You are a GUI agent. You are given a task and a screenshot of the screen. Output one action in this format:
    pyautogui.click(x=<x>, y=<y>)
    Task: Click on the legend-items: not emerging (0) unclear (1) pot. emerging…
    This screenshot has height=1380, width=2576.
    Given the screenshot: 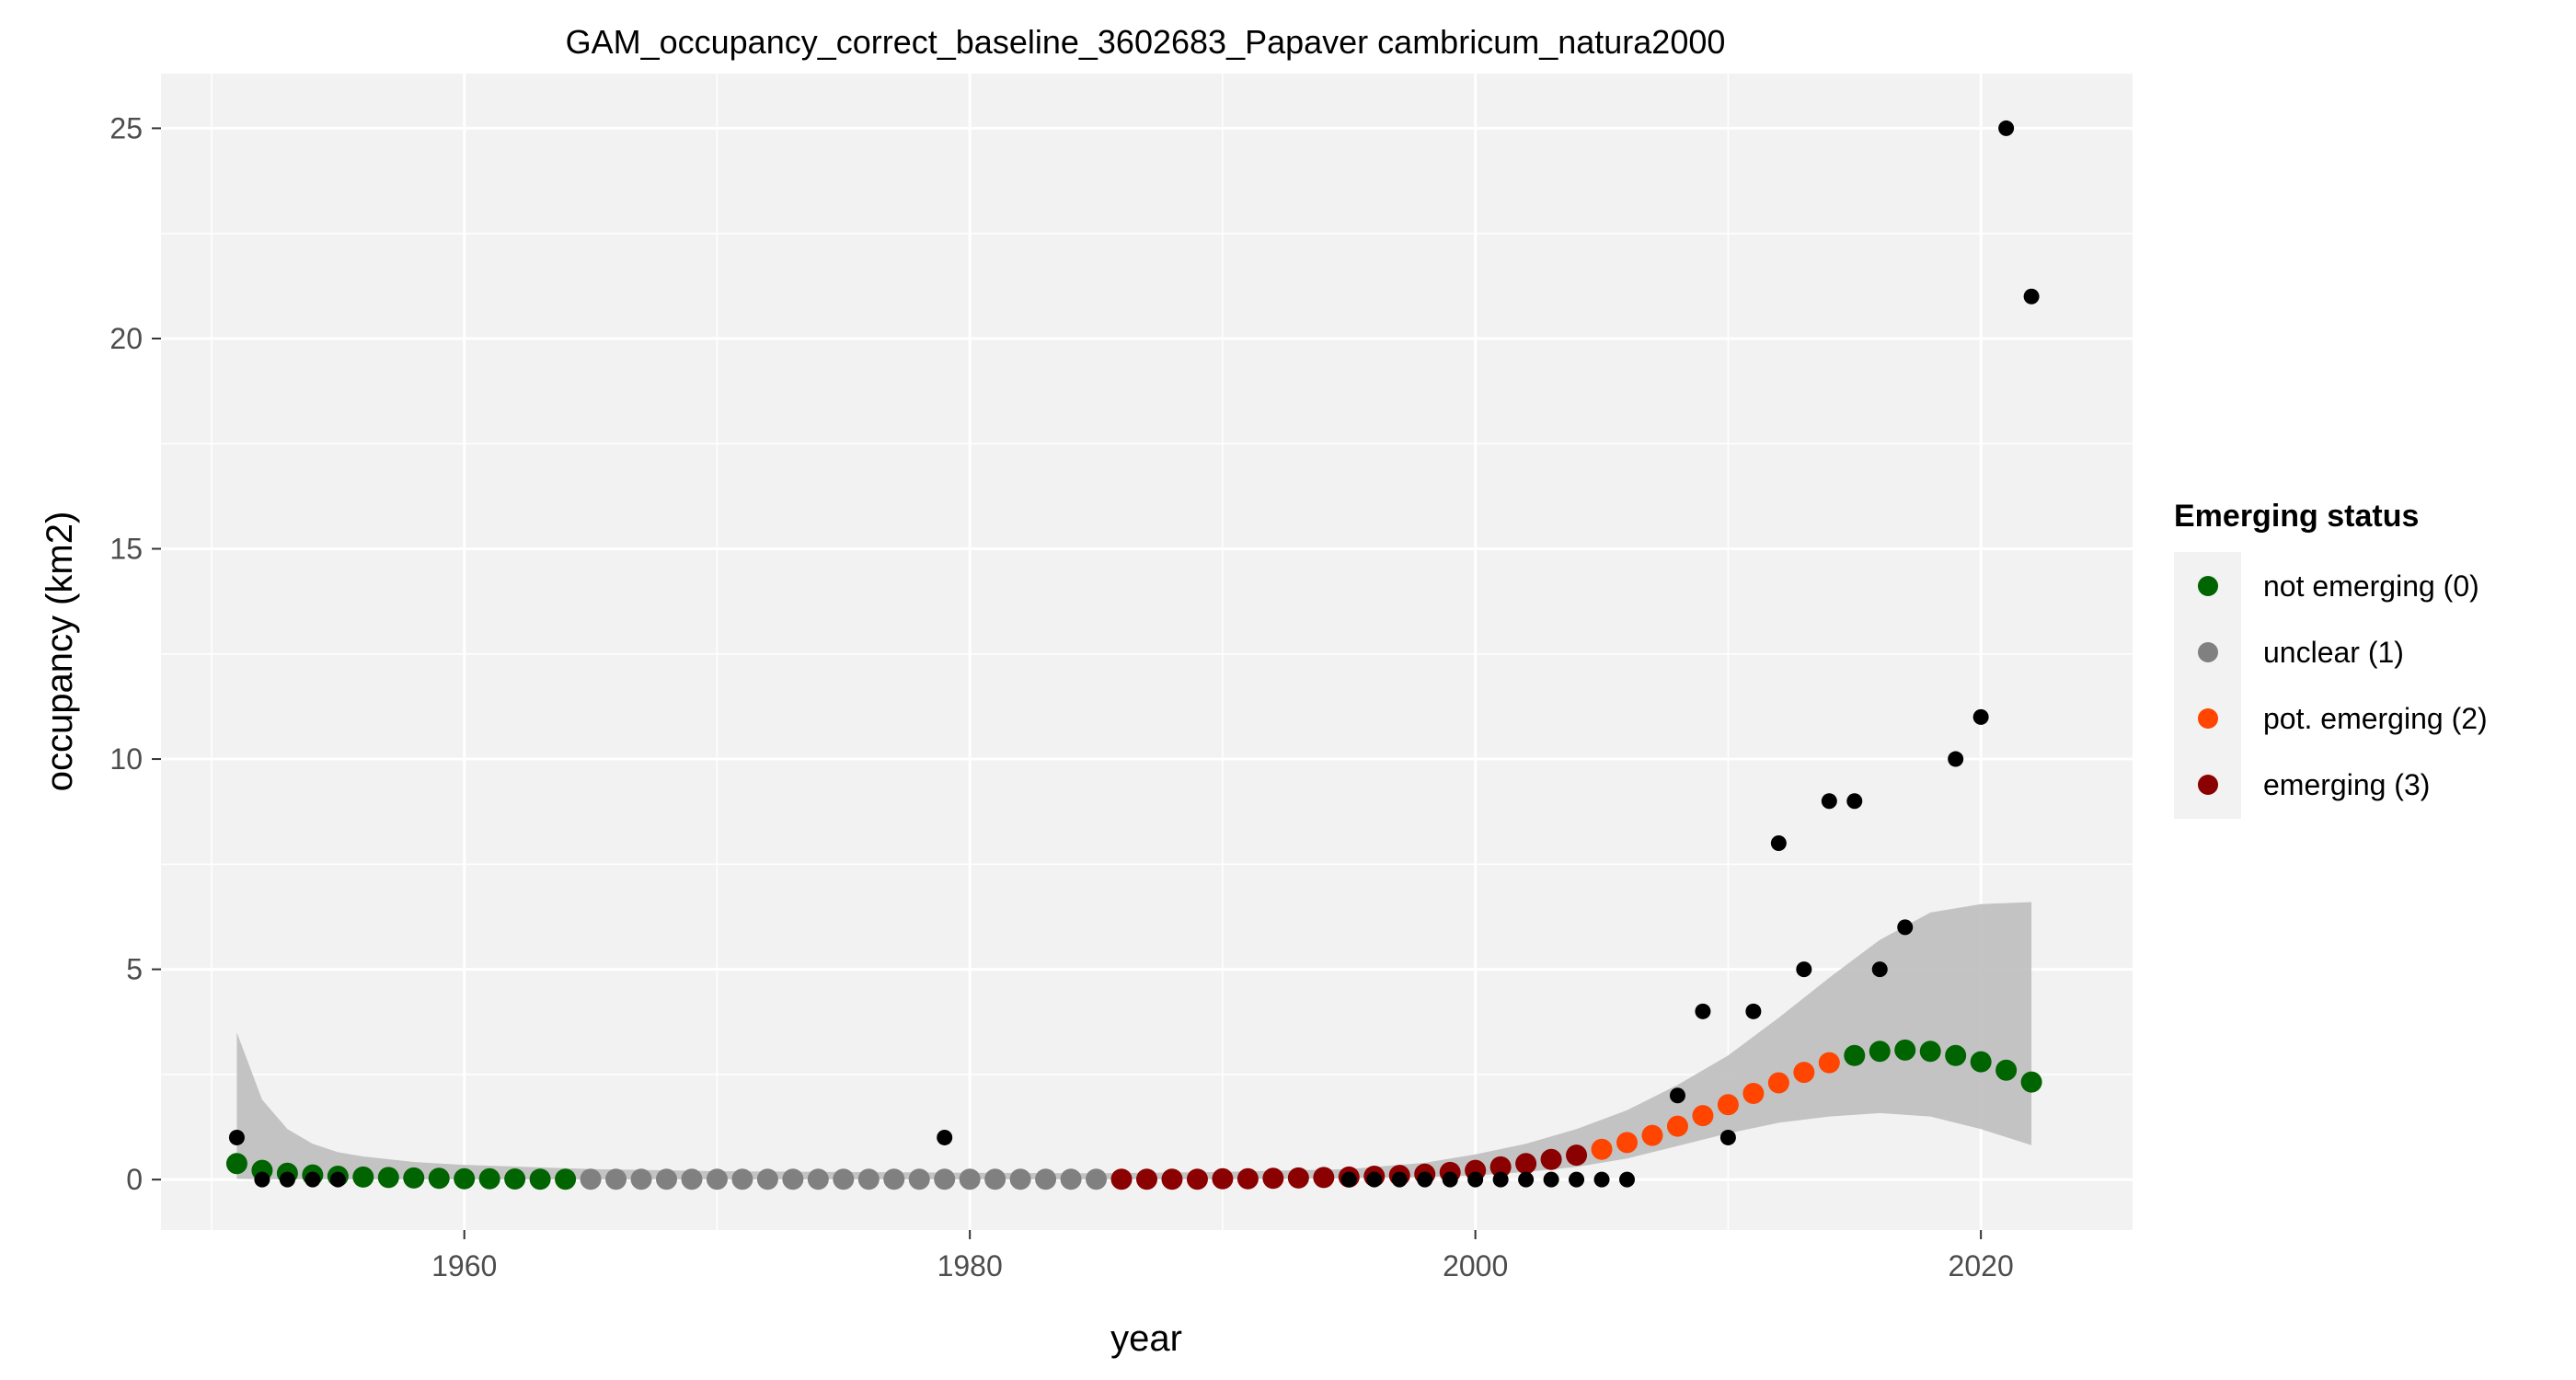 What is the action you would take?
    pyautogui.click(x=2343, y=685)
    